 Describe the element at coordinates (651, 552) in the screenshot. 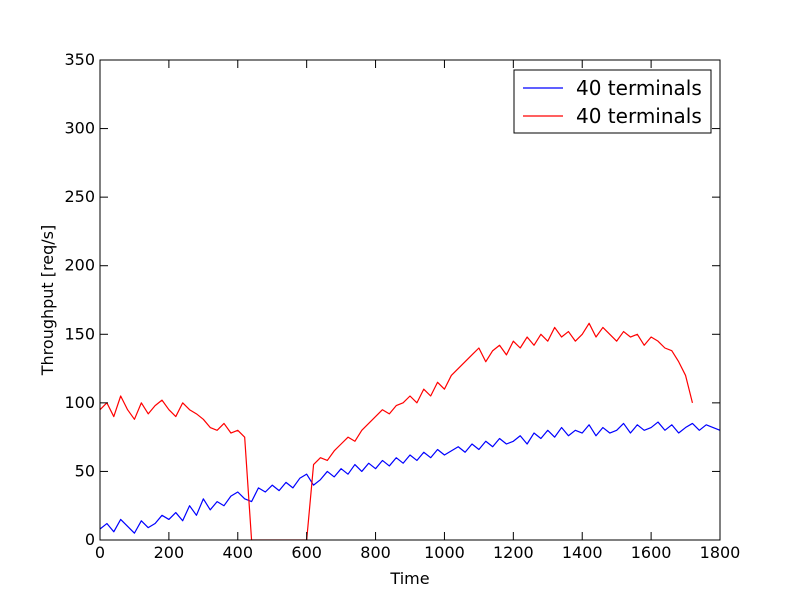

I see `x-tick-label: 1600` at that location.